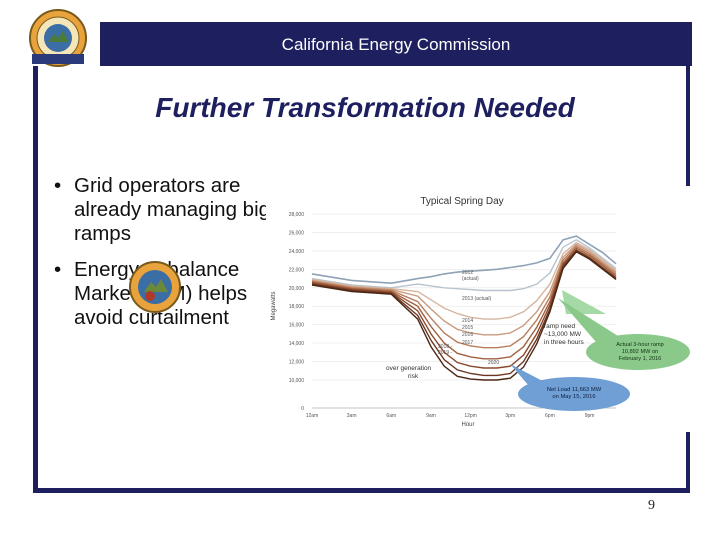  What do you see at coordinates (58, 38) in the screenshot?
I see `state-seal-logo` at bounding box center [58, 38].